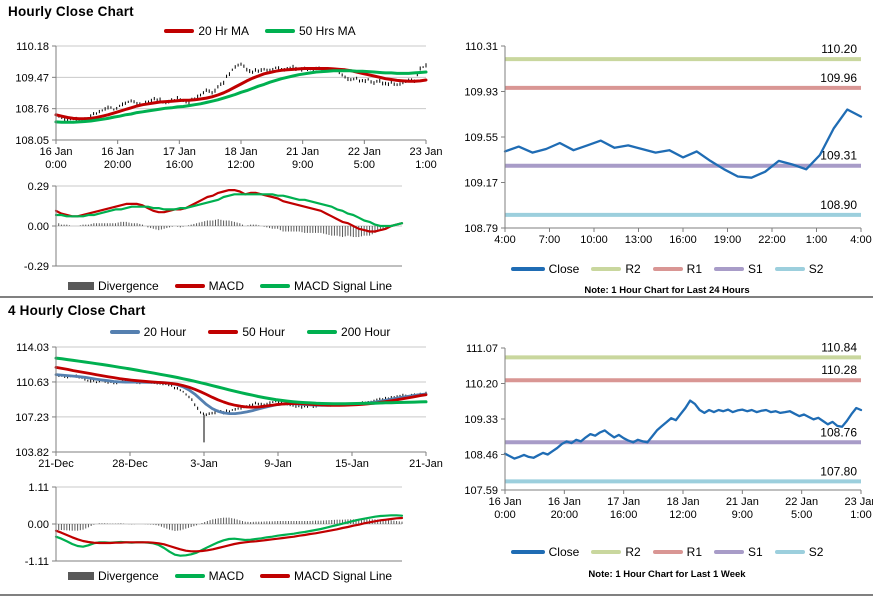 This screenshot has width=873, height=601. What do you see at coordinates (694, 552) in the screenshot?
I see `legend-label: R1` at bounding box center [694, 552].